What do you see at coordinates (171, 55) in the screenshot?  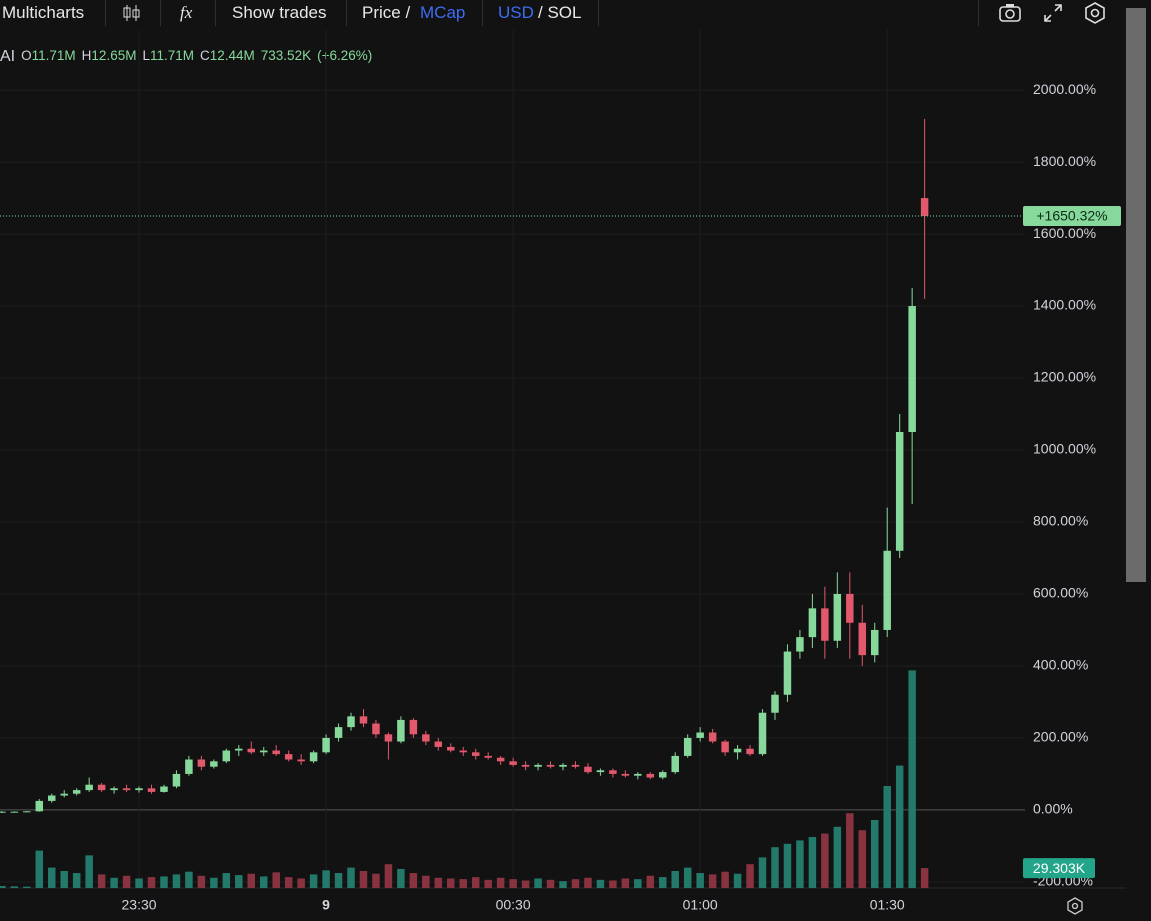 I see `legend-value: 11.71M` at bounding box center [171, 55].